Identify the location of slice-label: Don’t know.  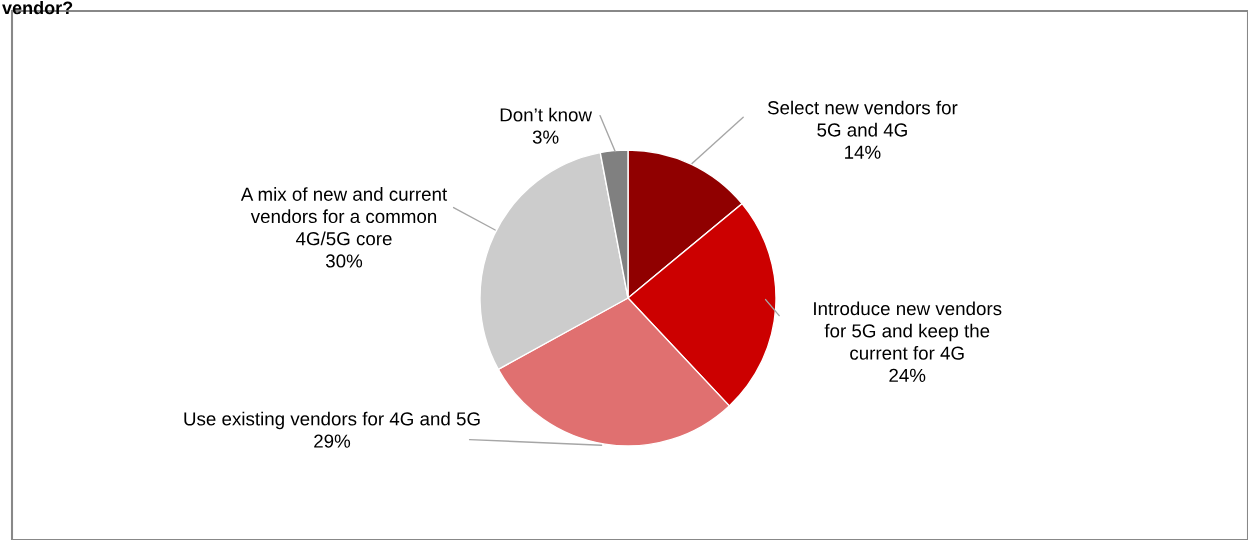
(546, 114).